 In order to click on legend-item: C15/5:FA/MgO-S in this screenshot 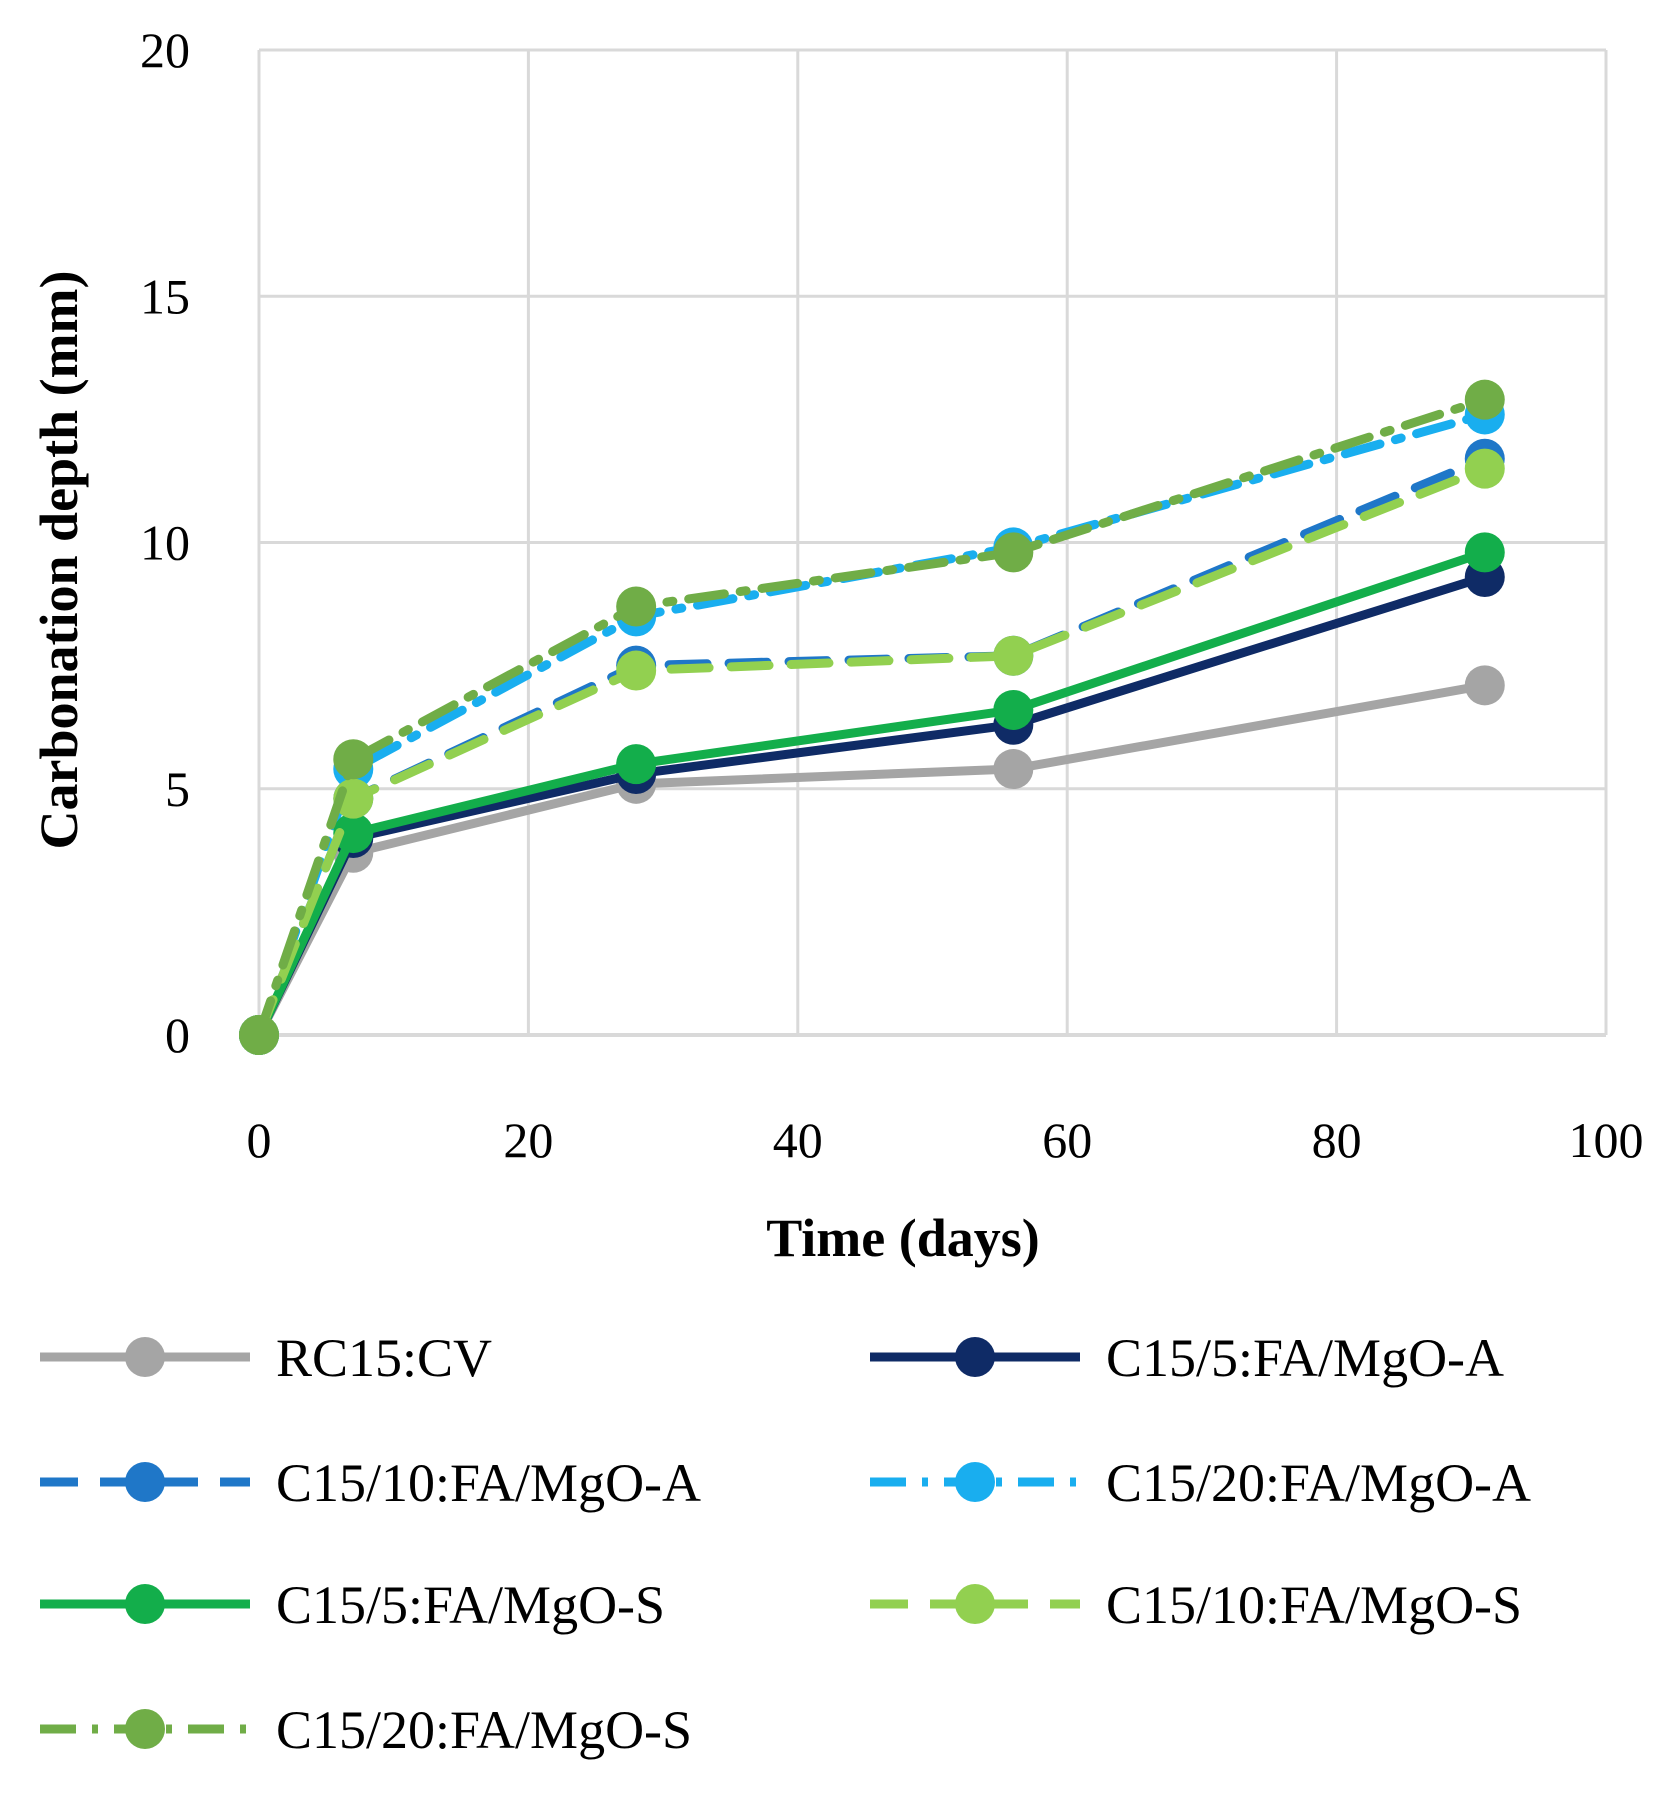, I will do `click(352, 1605)`.